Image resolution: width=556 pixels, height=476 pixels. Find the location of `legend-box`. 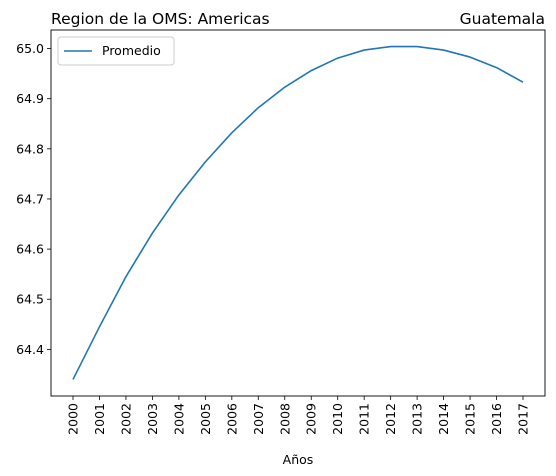

legend-box is located at coordinates (116, 51).